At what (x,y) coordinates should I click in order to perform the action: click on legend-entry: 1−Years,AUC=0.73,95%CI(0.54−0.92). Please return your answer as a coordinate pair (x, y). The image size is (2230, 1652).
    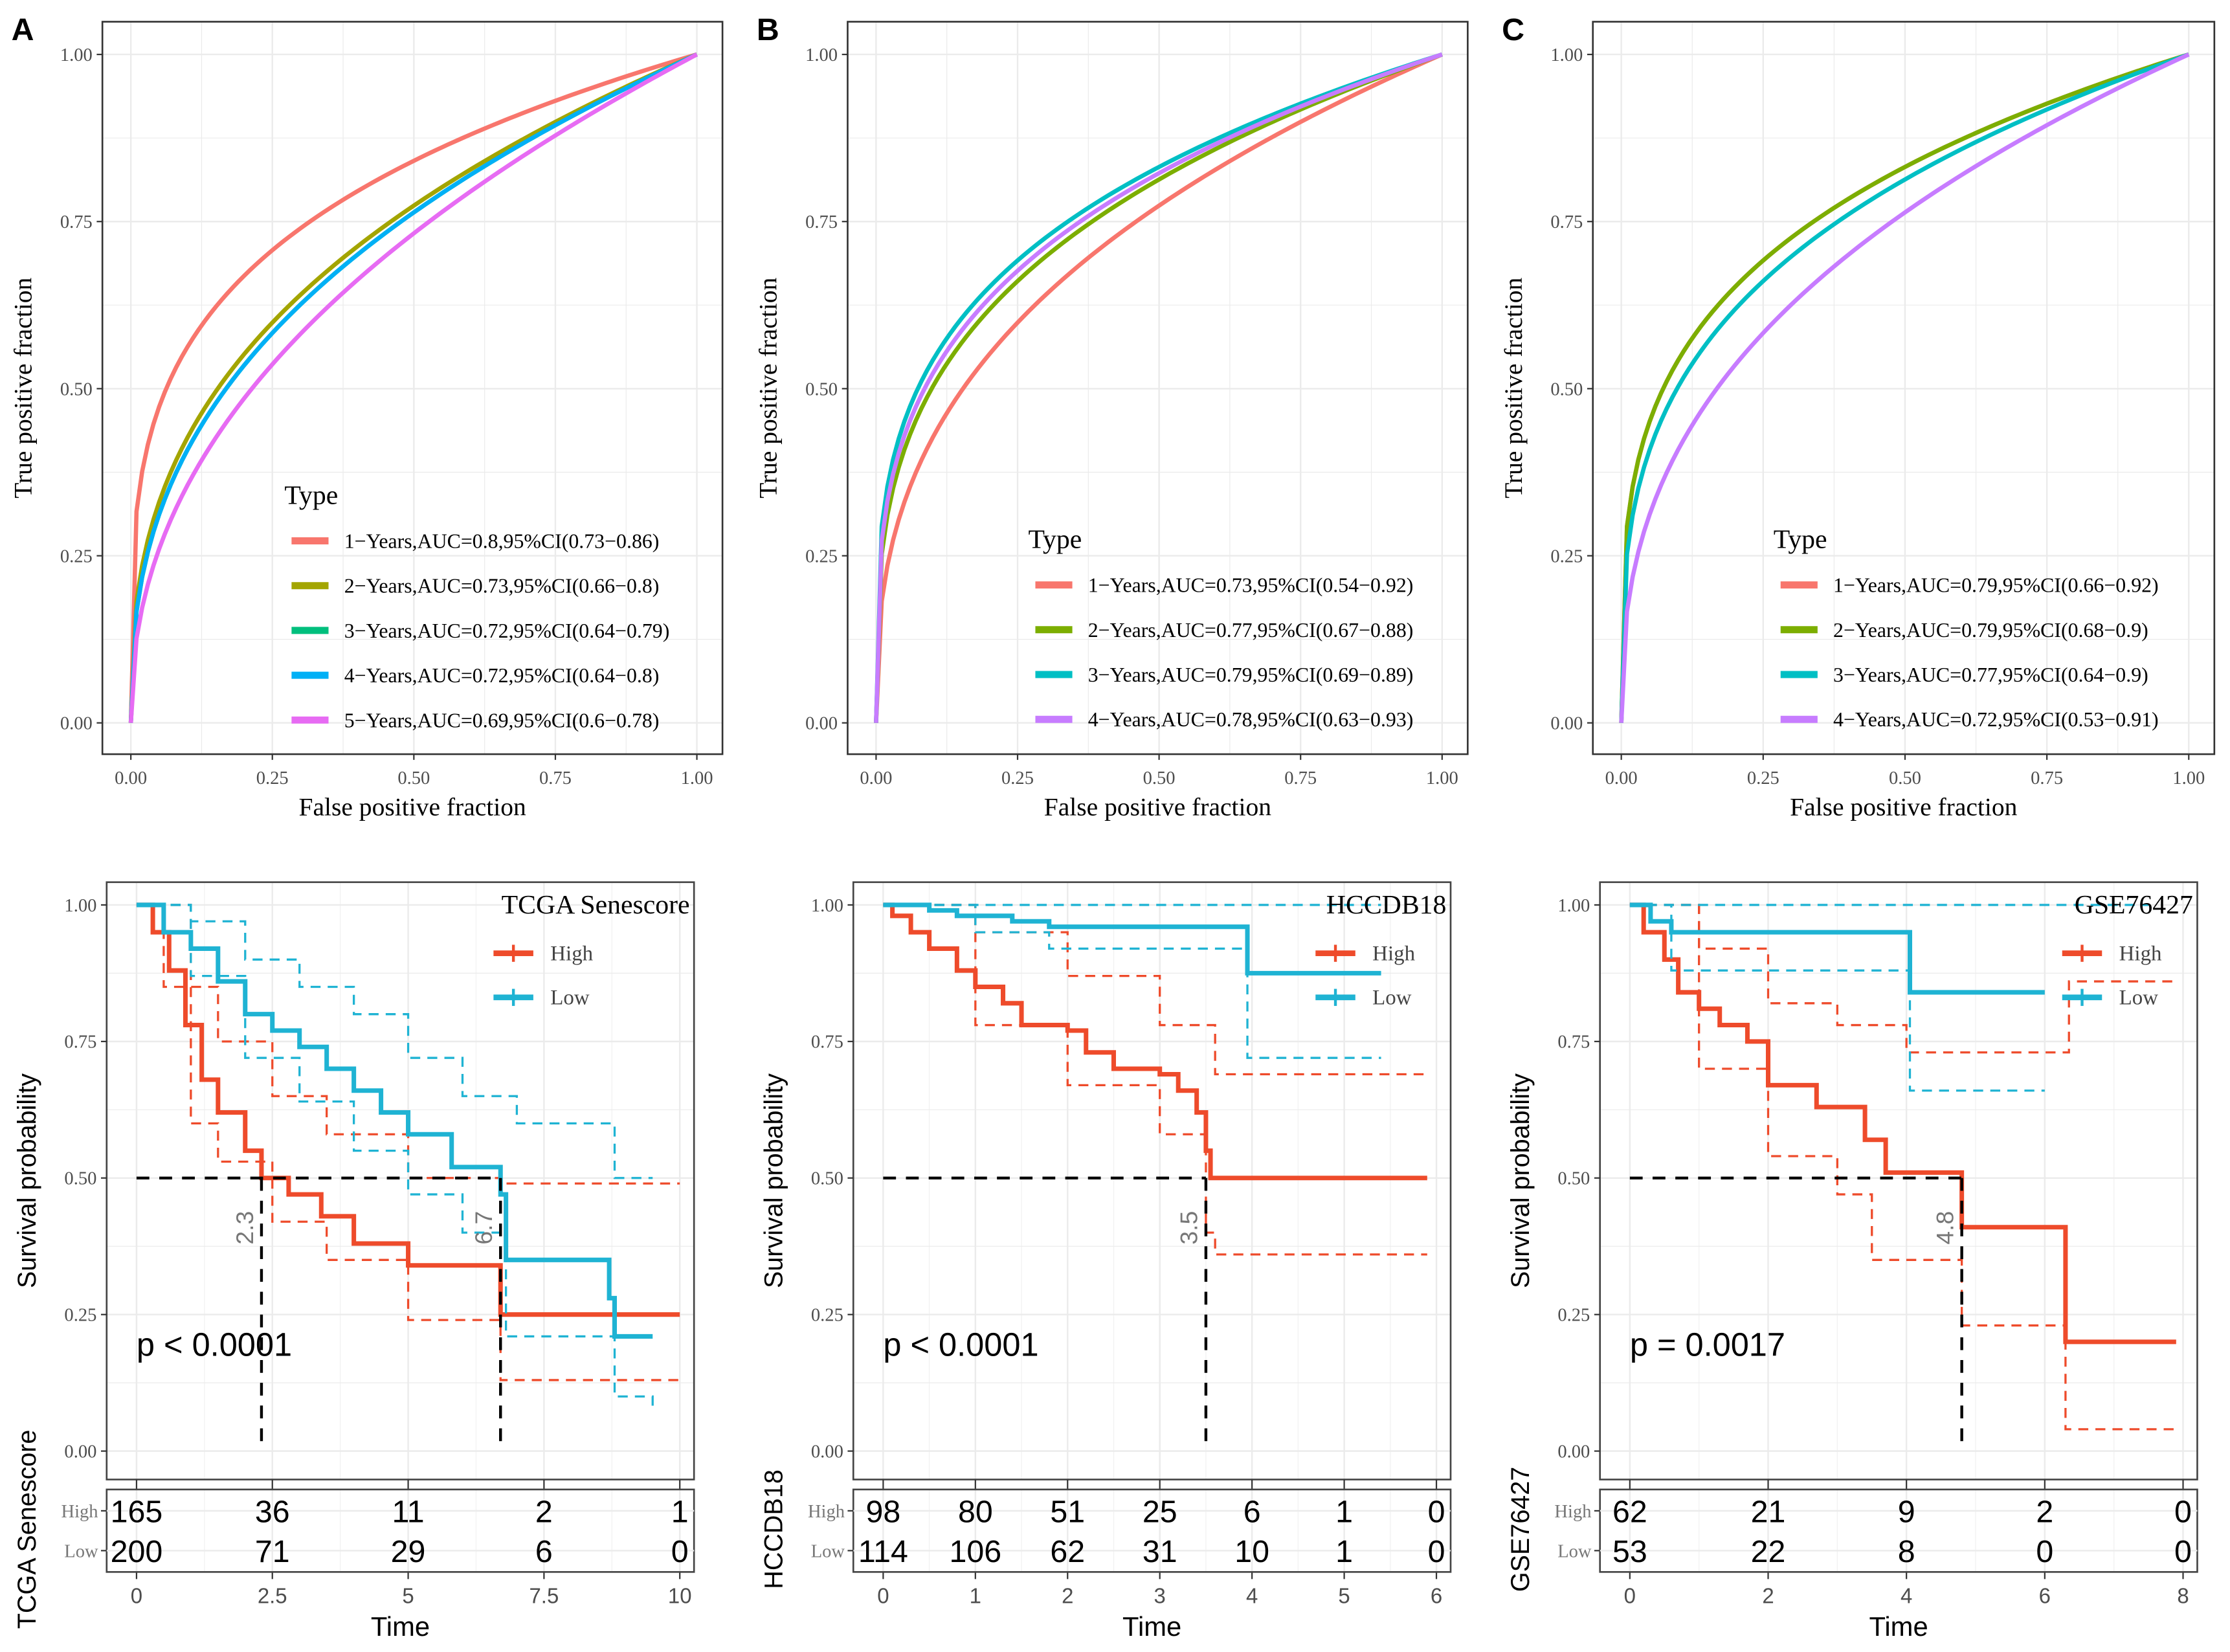
    Looking at the image, I should click on (1251, 585).